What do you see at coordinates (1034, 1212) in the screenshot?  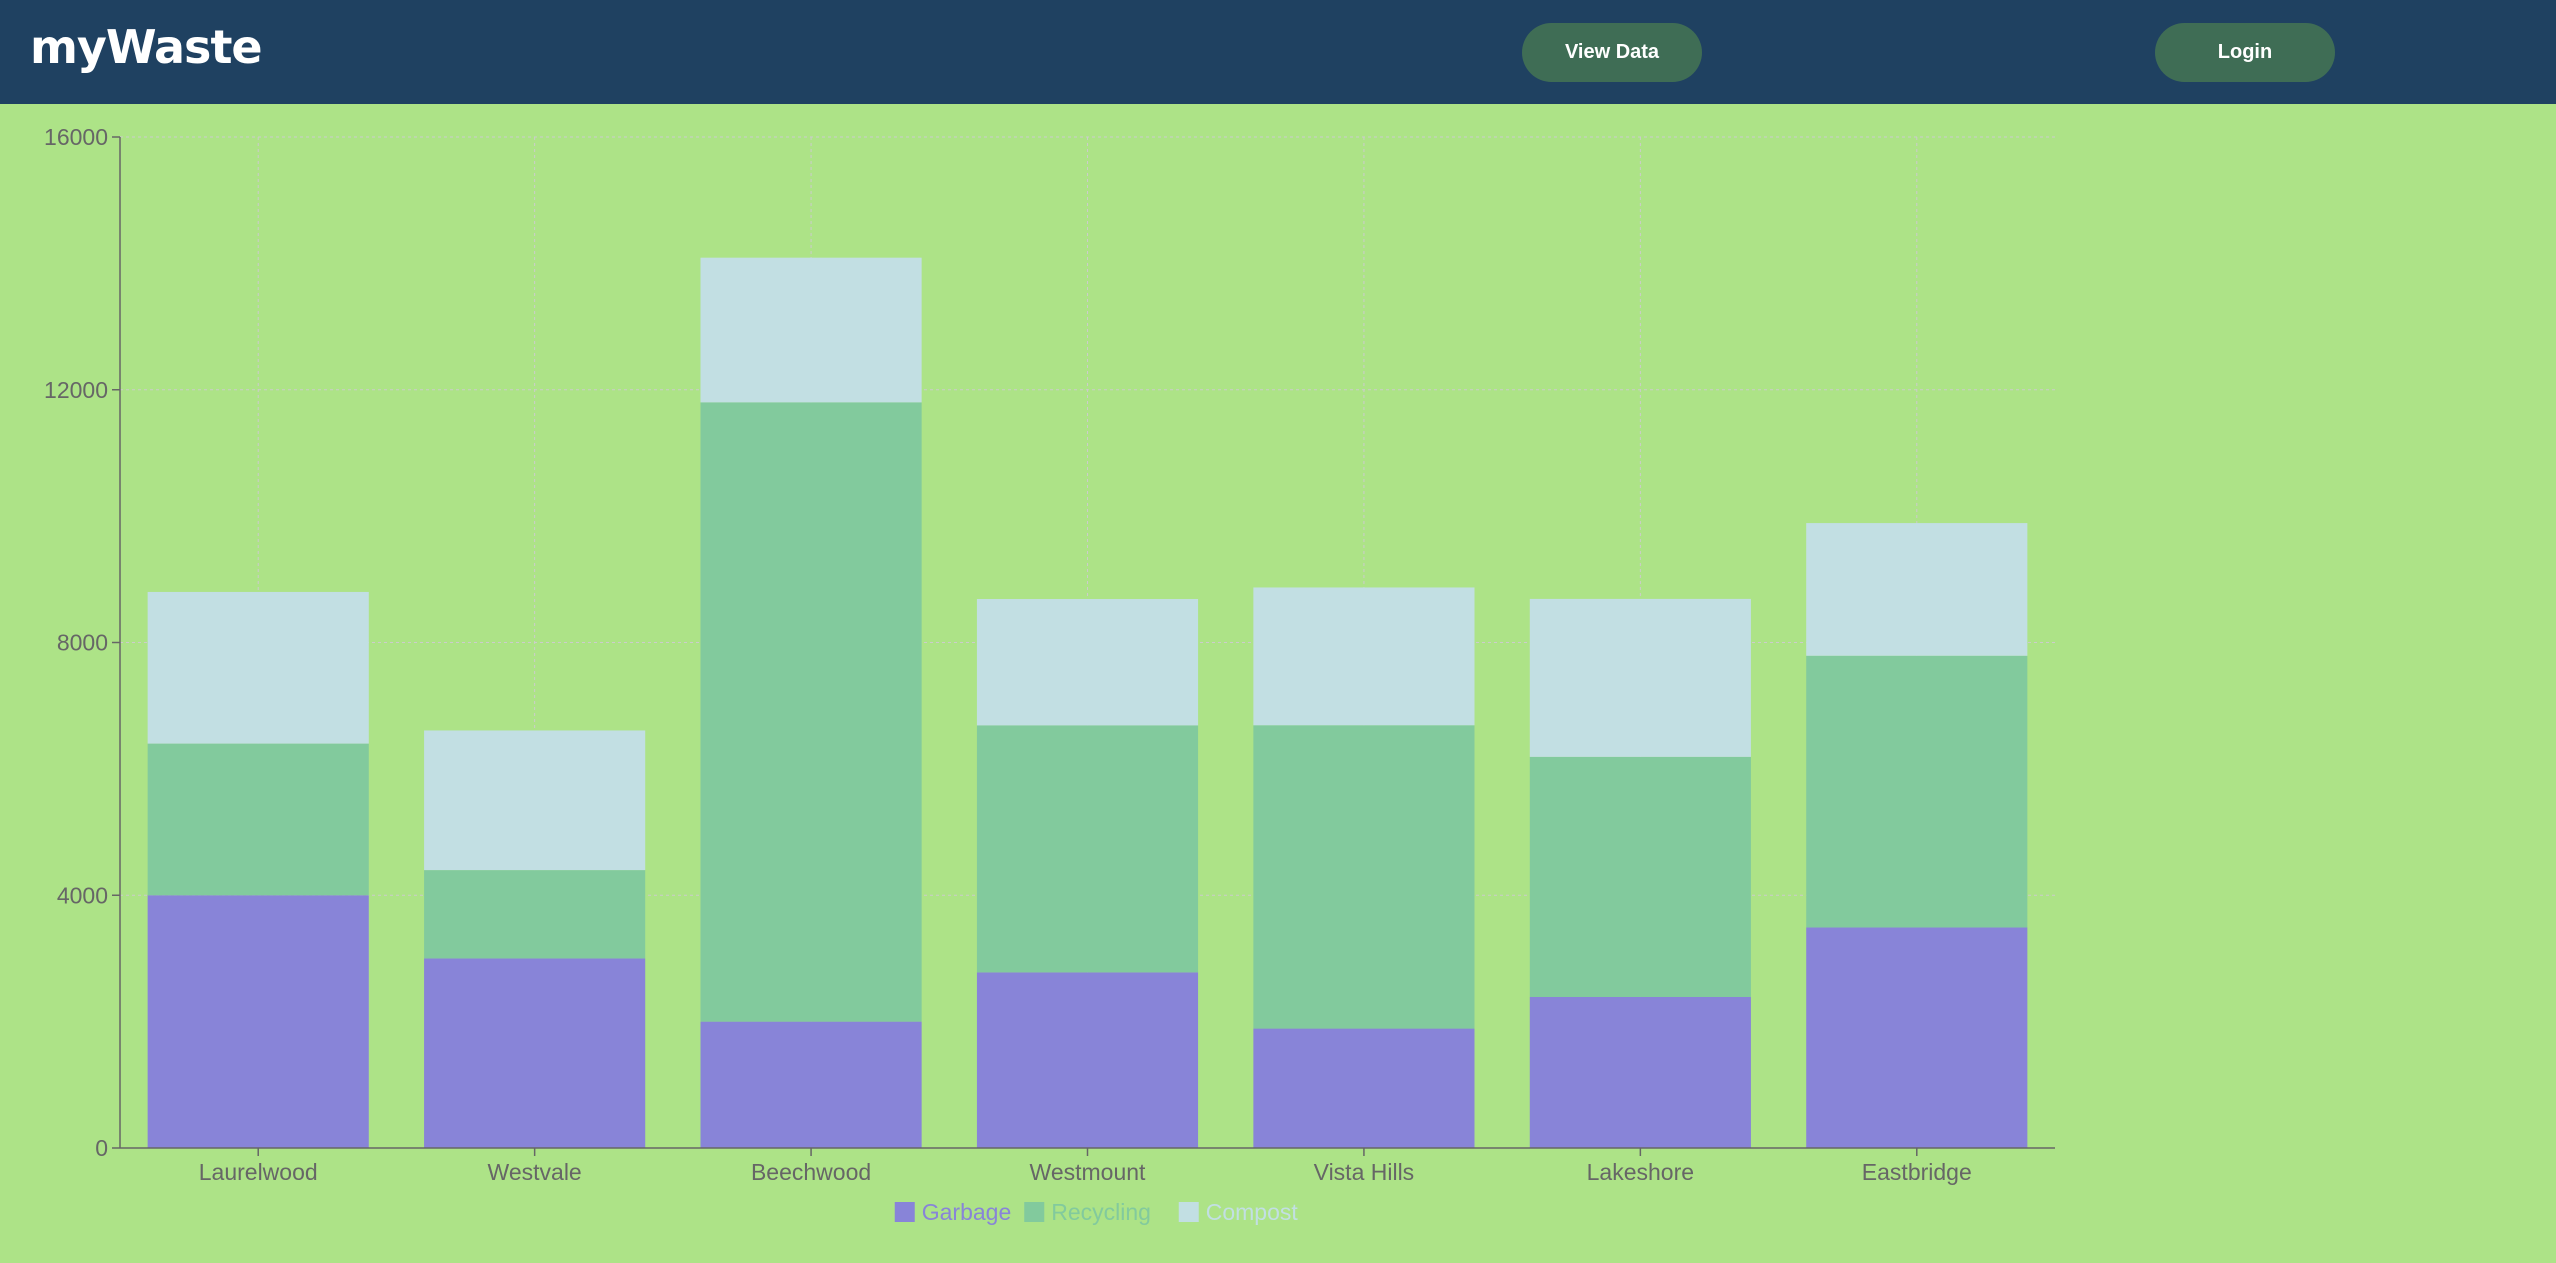 I see `legend-swatch-recycling` at bounding box center [1034, 1212].